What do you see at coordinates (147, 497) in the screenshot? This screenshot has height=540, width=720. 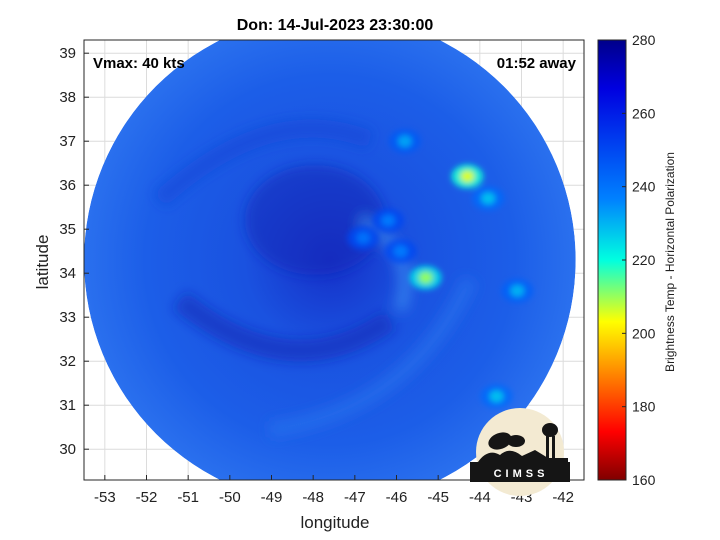 I see `x-tick-label: -52` at bounding box center [147, 497].